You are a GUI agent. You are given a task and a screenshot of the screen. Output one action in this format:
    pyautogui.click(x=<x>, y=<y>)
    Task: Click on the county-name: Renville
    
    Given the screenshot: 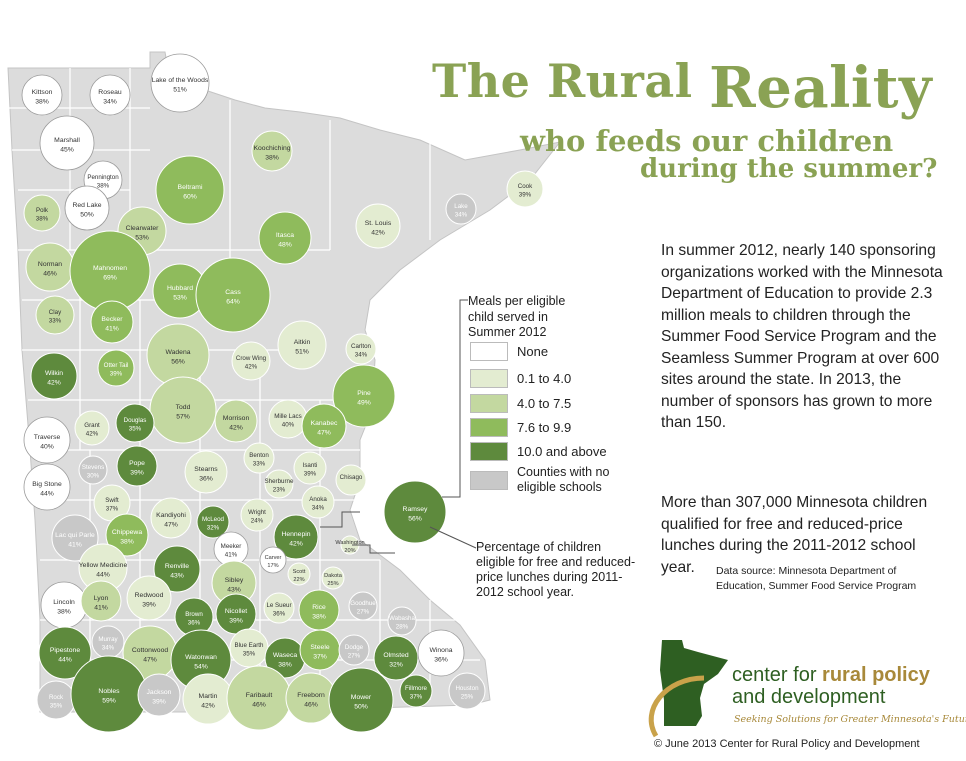 What is the action you would take?
    pyautogui.click(x=177, y=566)
    